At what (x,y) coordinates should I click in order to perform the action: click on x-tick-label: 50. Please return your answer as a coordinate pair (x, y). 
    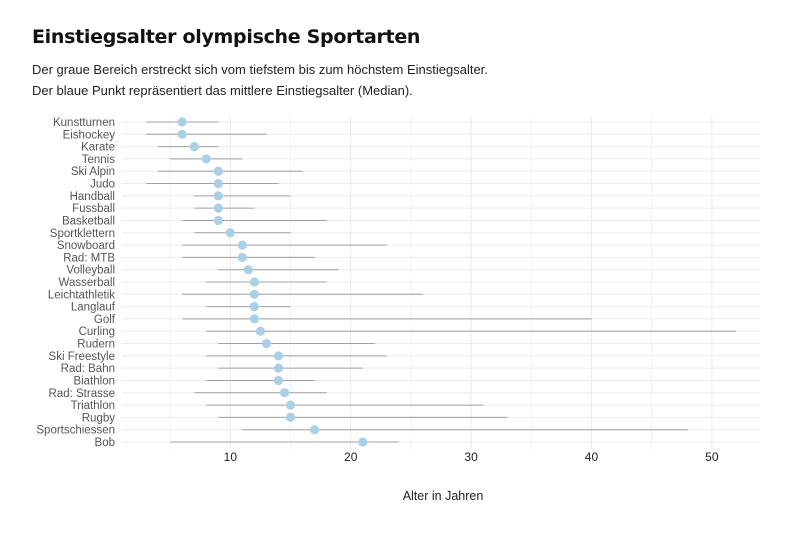
    Looking at the image, I should click on (712, 457).